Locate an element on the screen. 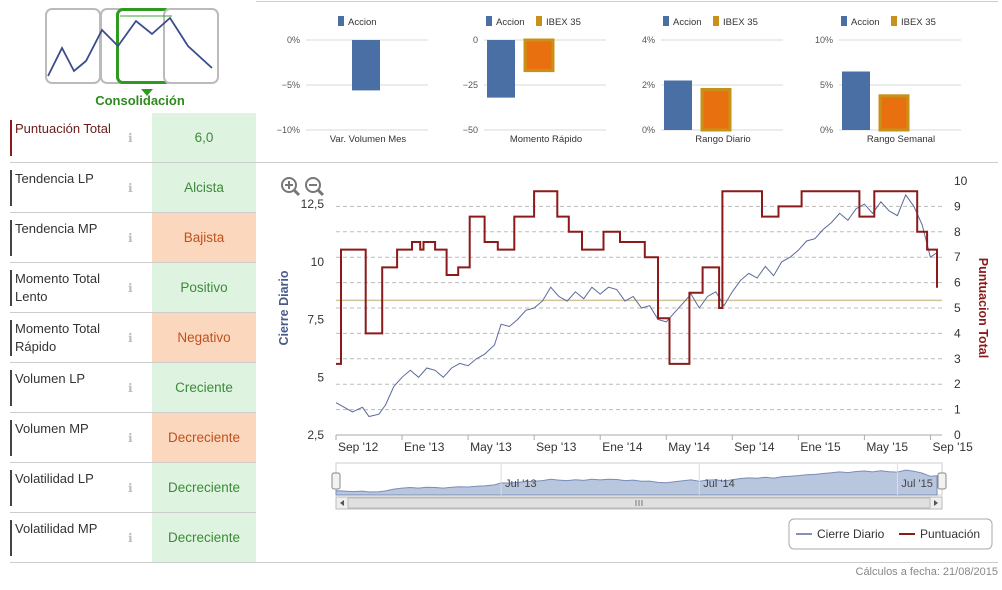 This screenshot has width=1002, height=590. chart-title: Rango Diario is located at coordinates (722, 139).